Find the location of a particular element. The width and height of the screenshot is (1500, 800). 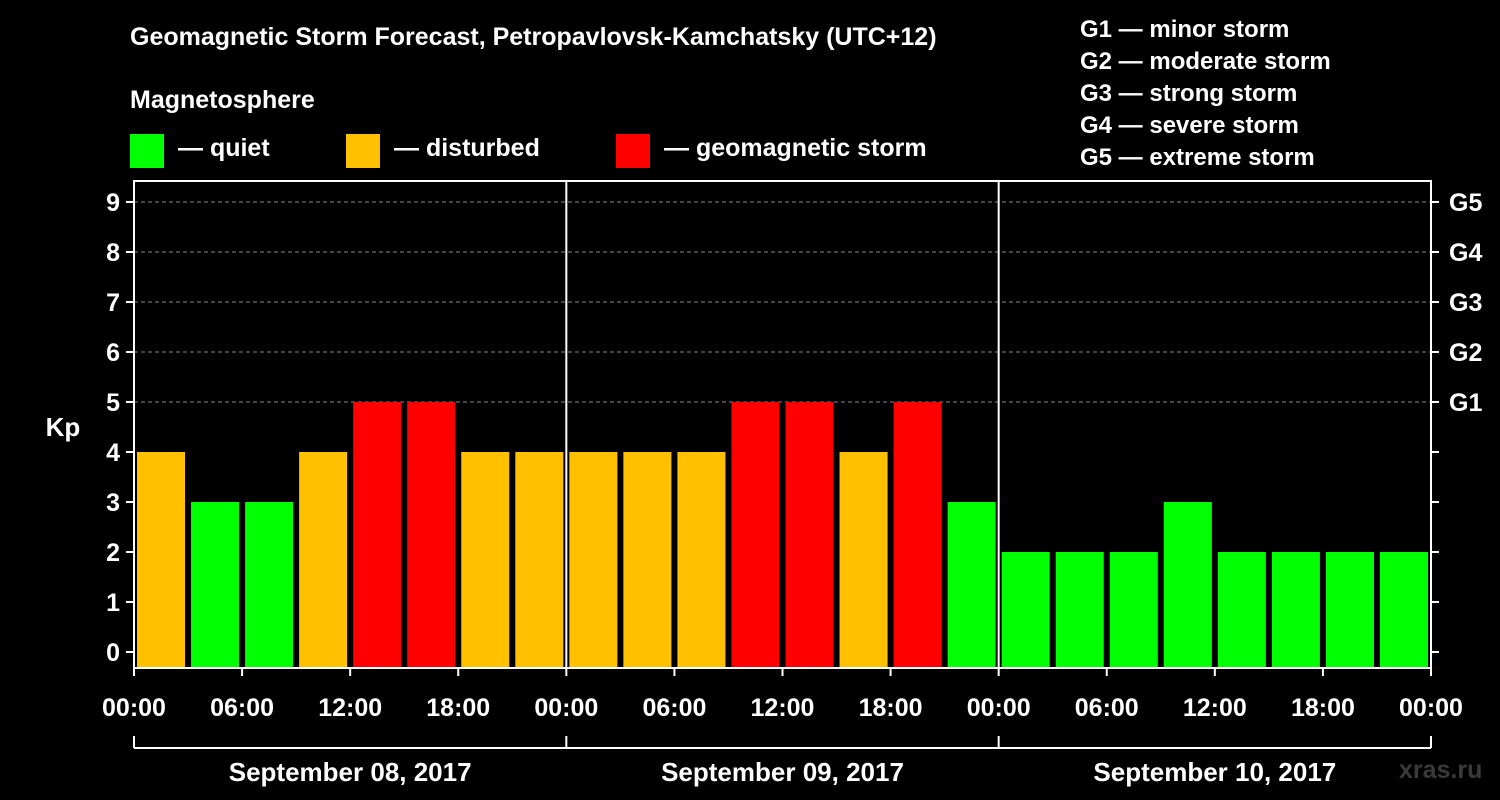

y-axis-label: Kp is located at coordinates (63, 427).